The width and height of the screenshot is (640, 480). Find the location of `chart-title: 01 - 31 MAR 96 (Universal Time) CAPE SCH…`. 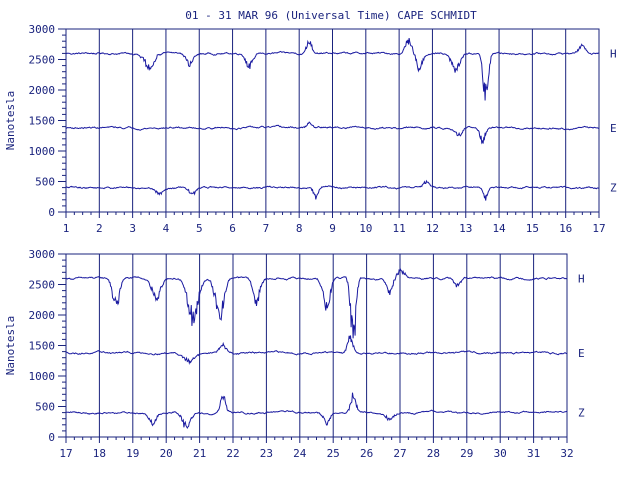

chart-title: 01 - 31 MAR 96 (Universal Time) CAPE SCH… is located at coordinates (331, 15).